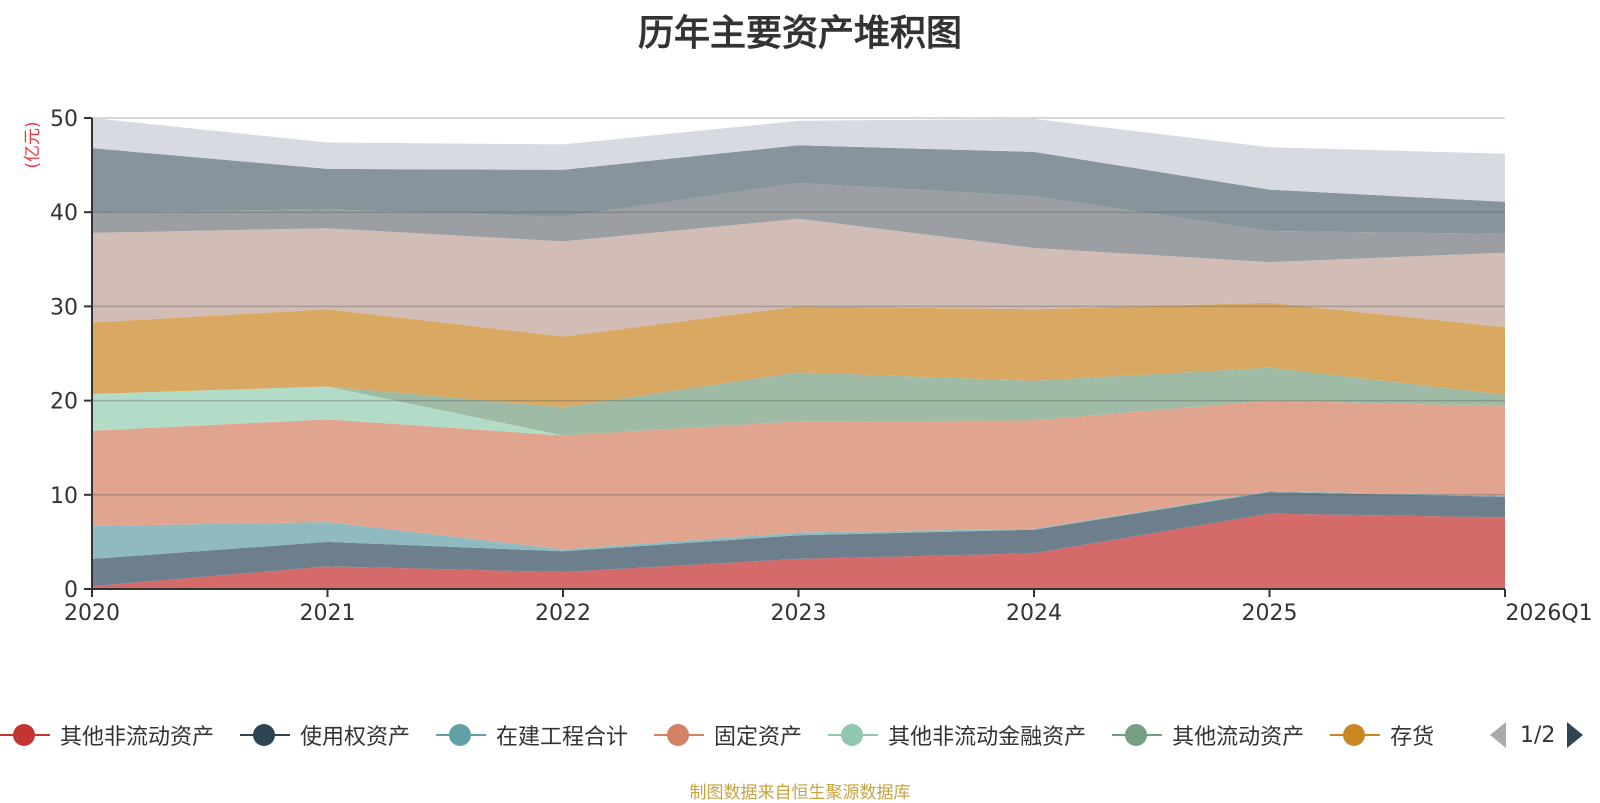 The image size is (1600, 803). What do you see at coordinates (563, 613) in the screenshot?
I see `x-tick-label: 2022` at bounding box center [563, 613].